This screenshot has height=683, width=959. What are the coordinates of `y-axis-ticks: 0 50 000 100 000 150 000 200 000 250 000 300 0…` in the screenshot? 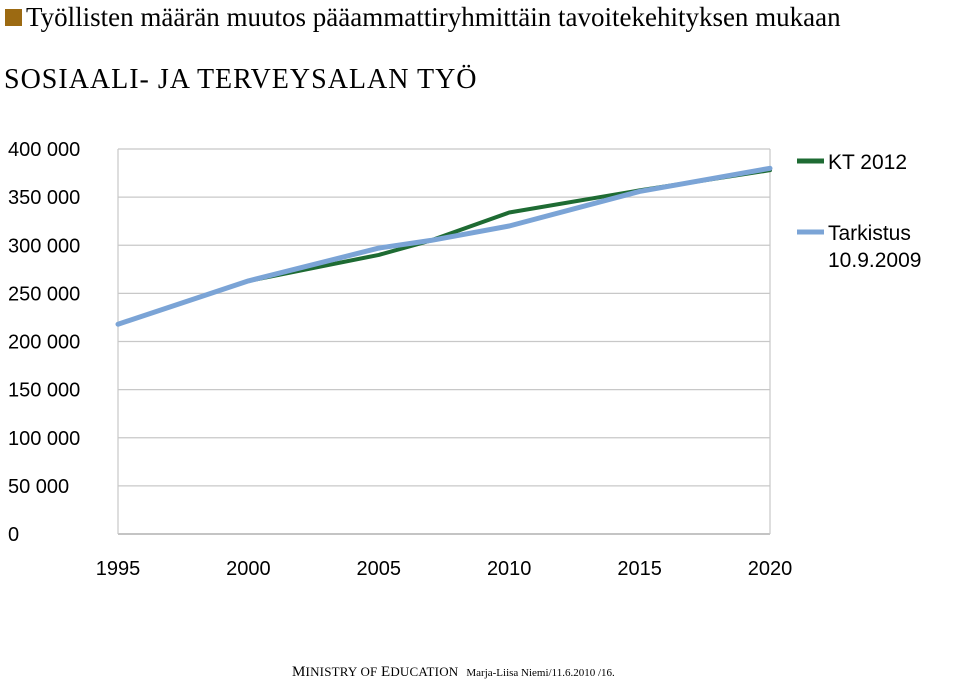 It's located at (44, 342).